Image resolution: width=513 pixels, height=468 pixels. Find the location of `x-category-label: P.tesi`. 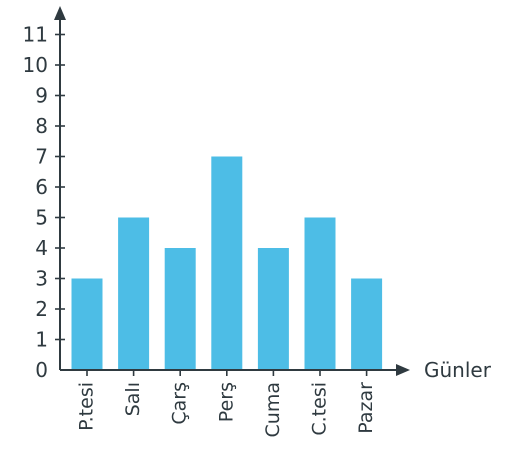

x-category-label: P.tesi is located at coordinates (87, 406).